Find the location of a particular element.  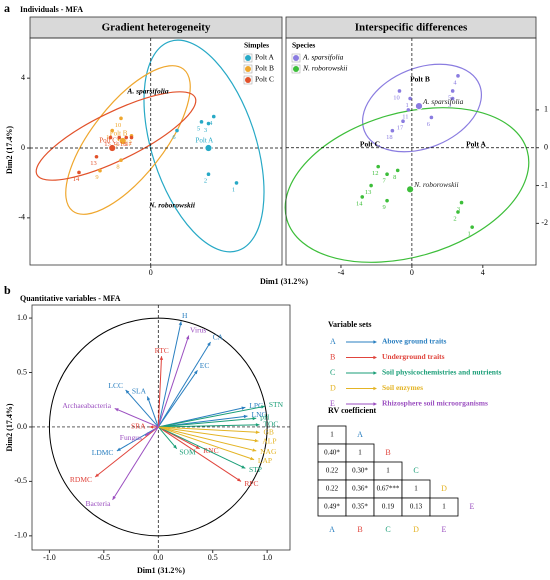

legend-title: Simples is located at coordinates (256, 45).